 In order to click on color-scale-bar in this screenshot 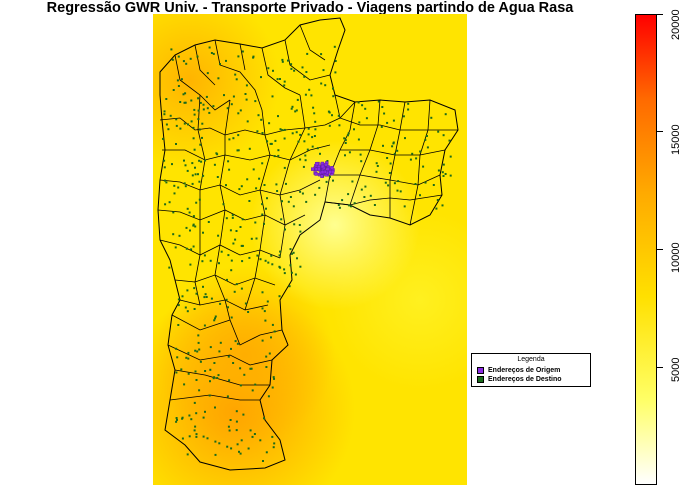, I will do `click(646, 249)`.